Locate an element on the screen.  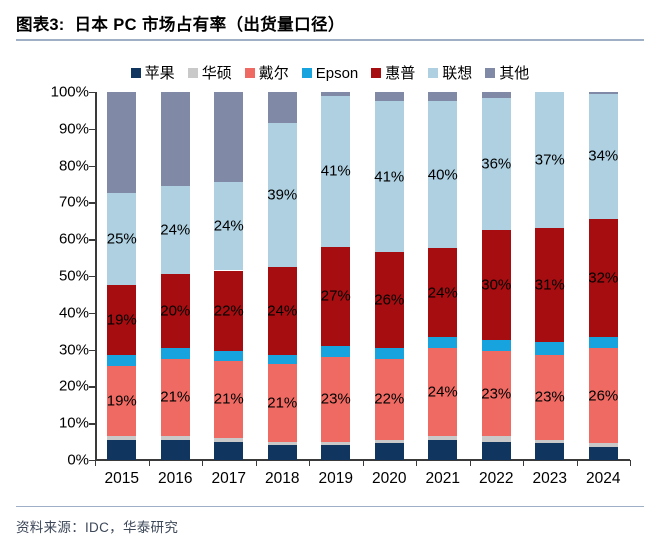
legend-item-3: Epson is located at coordinates (329, 73).